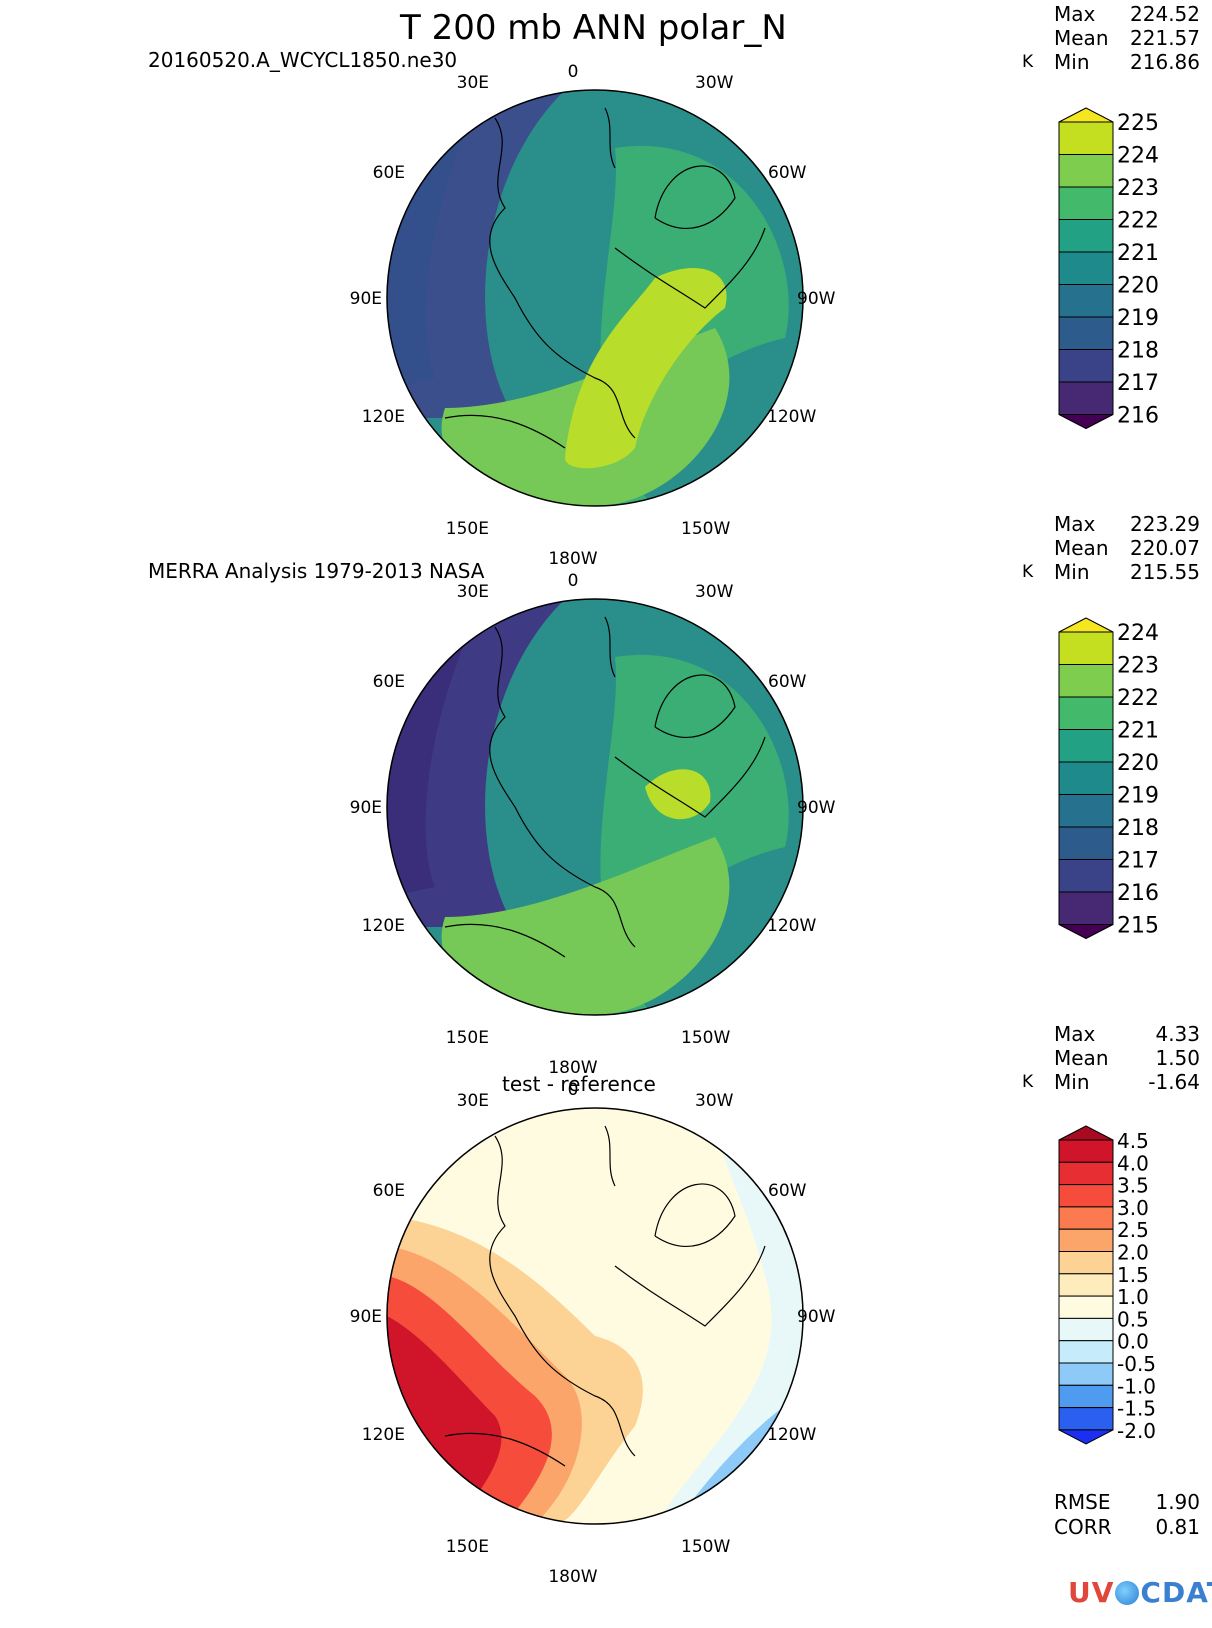  I want to click on near-zero-region, so click(729, 1316).